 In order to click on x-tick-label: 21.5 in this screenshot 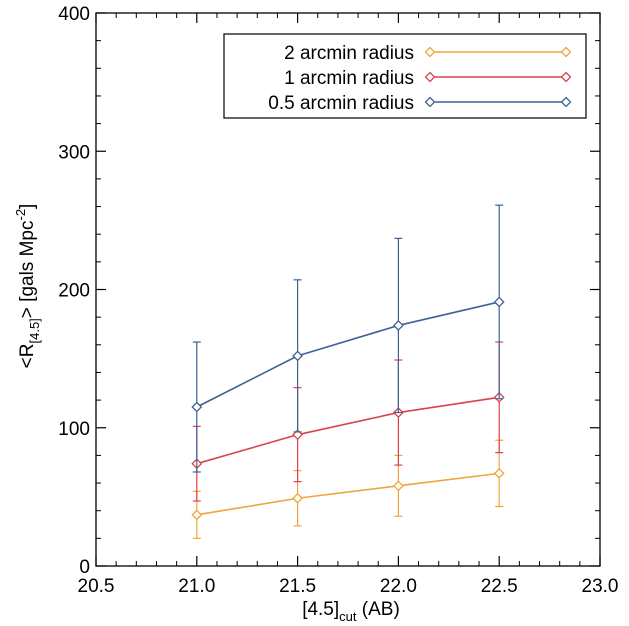, I will do `click(297, 586)`.